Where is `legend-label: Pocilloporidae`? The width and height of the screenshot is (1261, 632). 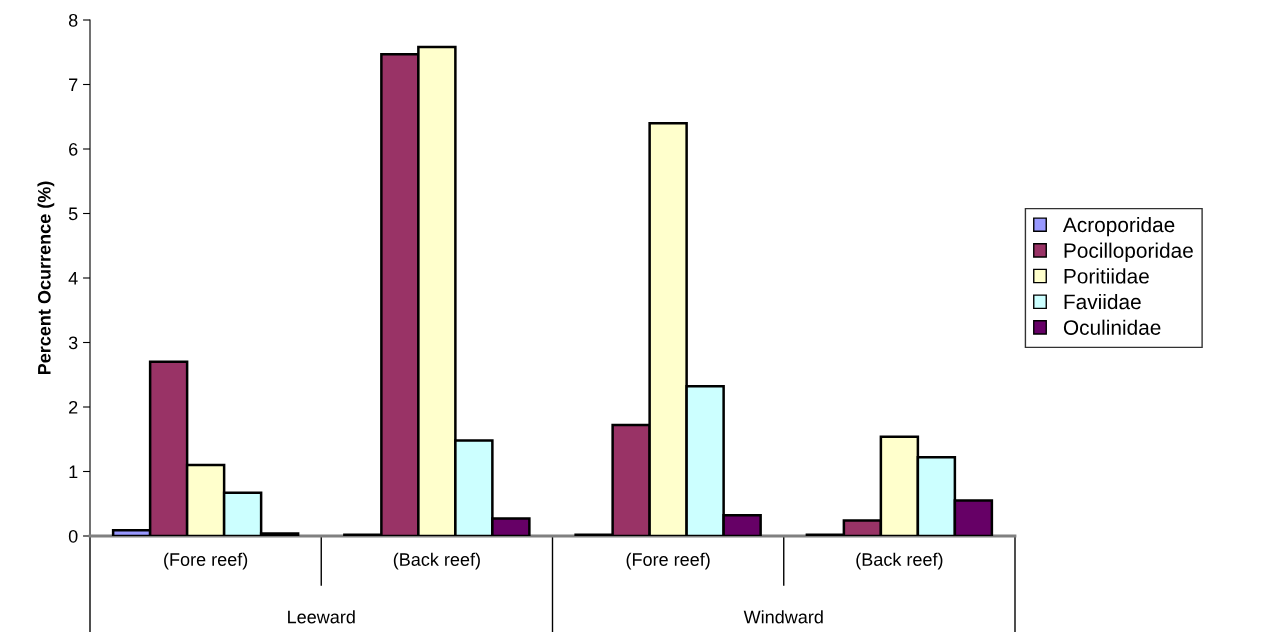
legend-label: Pocilloporidae is located at coordinates (1128, 252).